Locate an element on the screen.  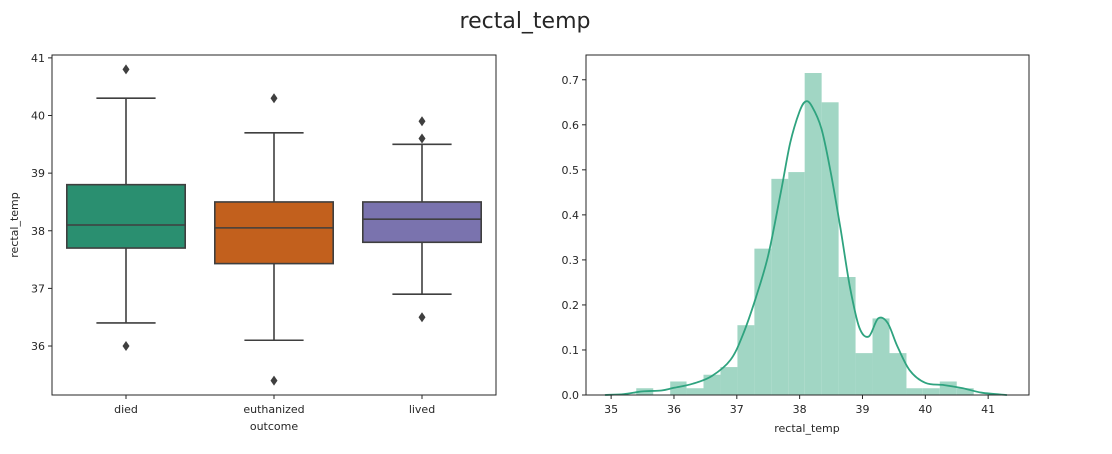
histogram-y-tick-label: 0.7 is located at coordinates (571, 80).